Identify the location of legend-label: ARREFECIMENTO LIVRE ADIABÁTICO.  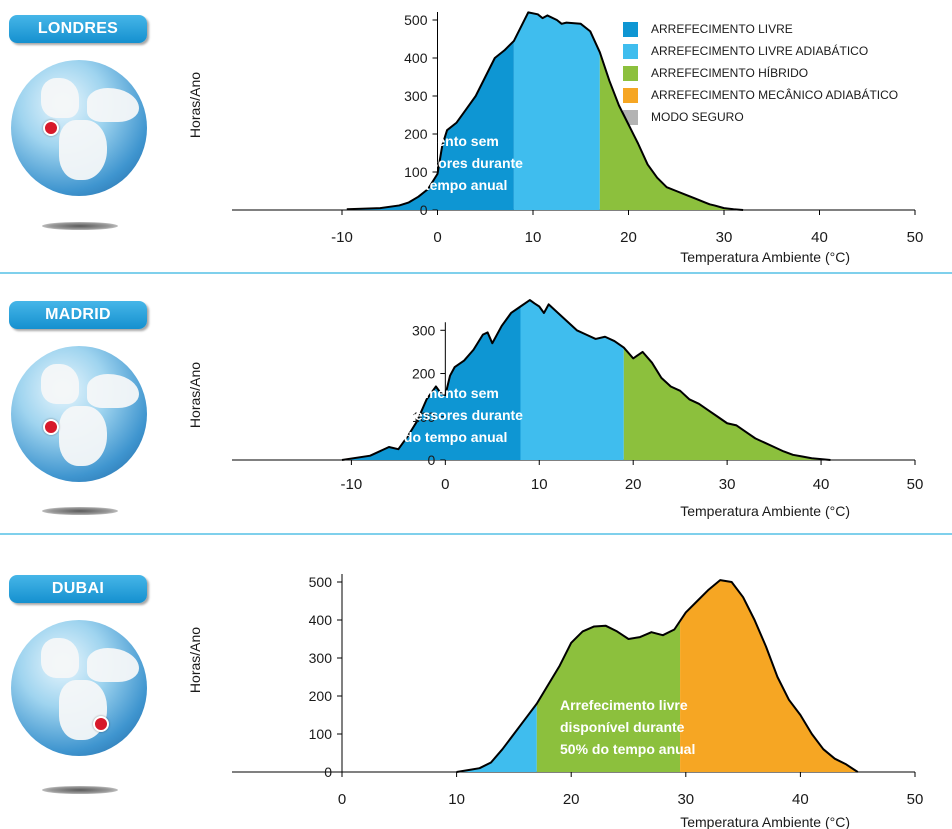
(760, 51).